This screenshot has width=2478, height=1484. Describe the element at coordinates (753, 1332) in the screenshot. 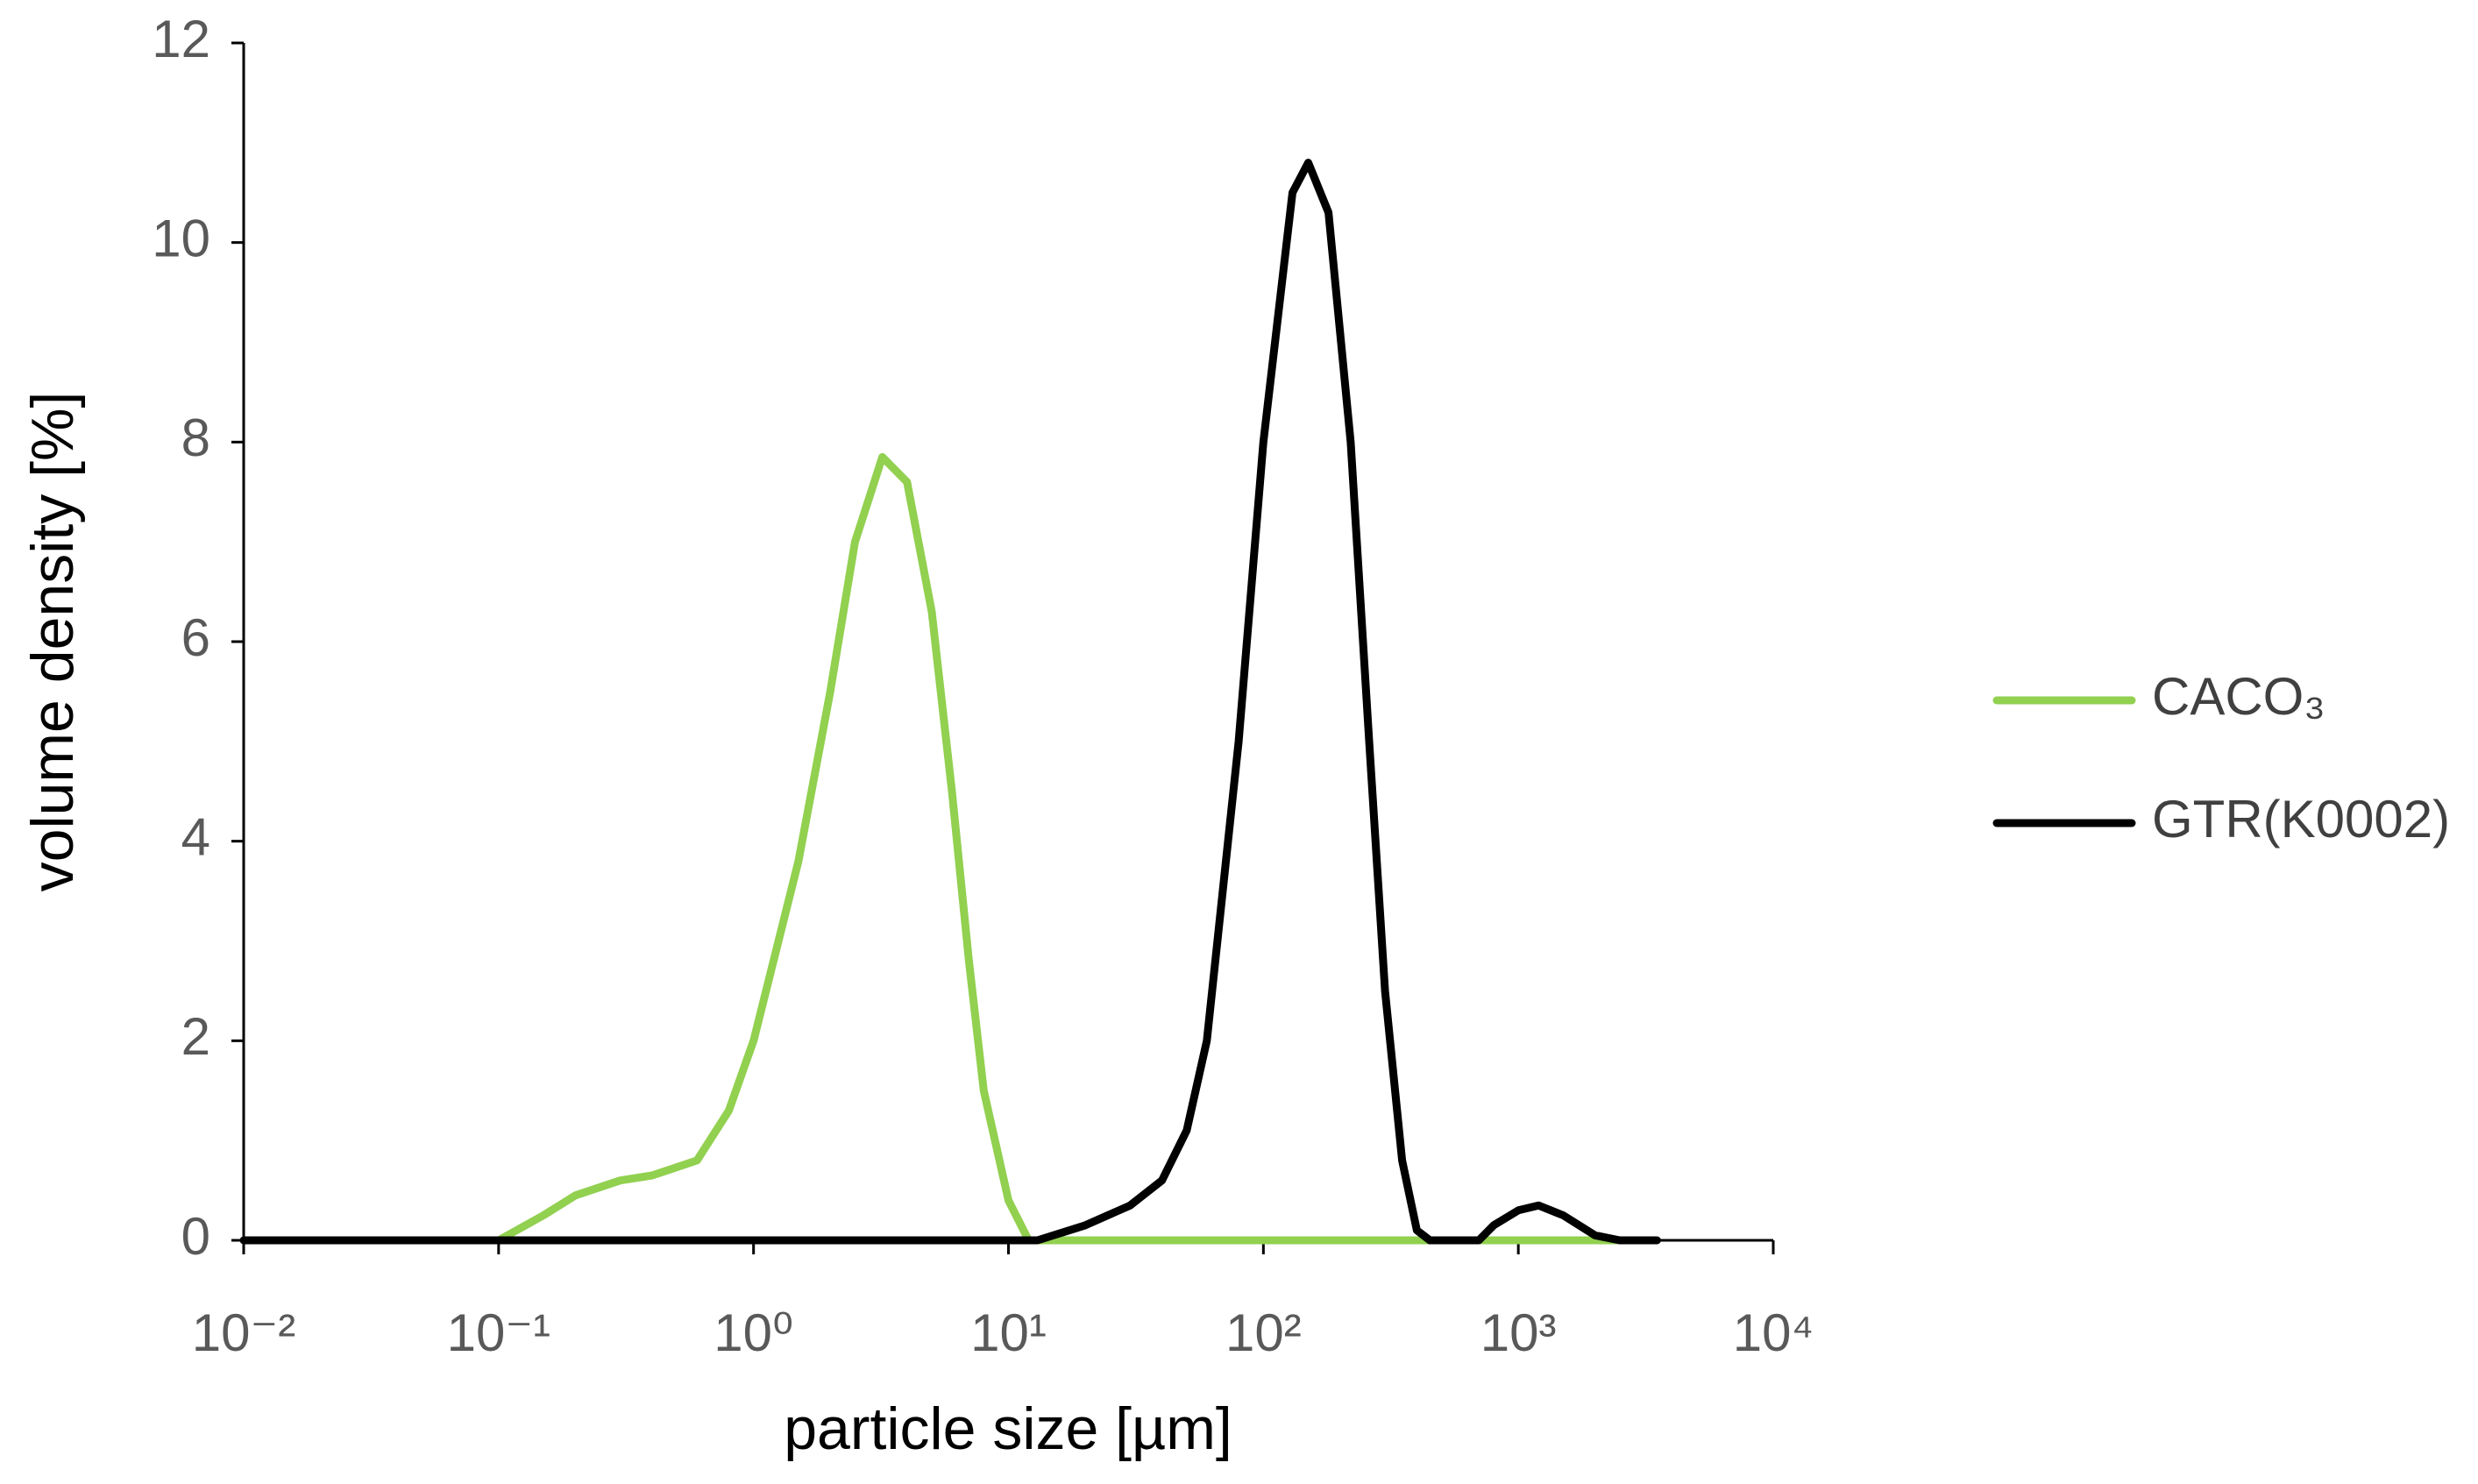

I see `x-tick-label: 10⁰` at that location.